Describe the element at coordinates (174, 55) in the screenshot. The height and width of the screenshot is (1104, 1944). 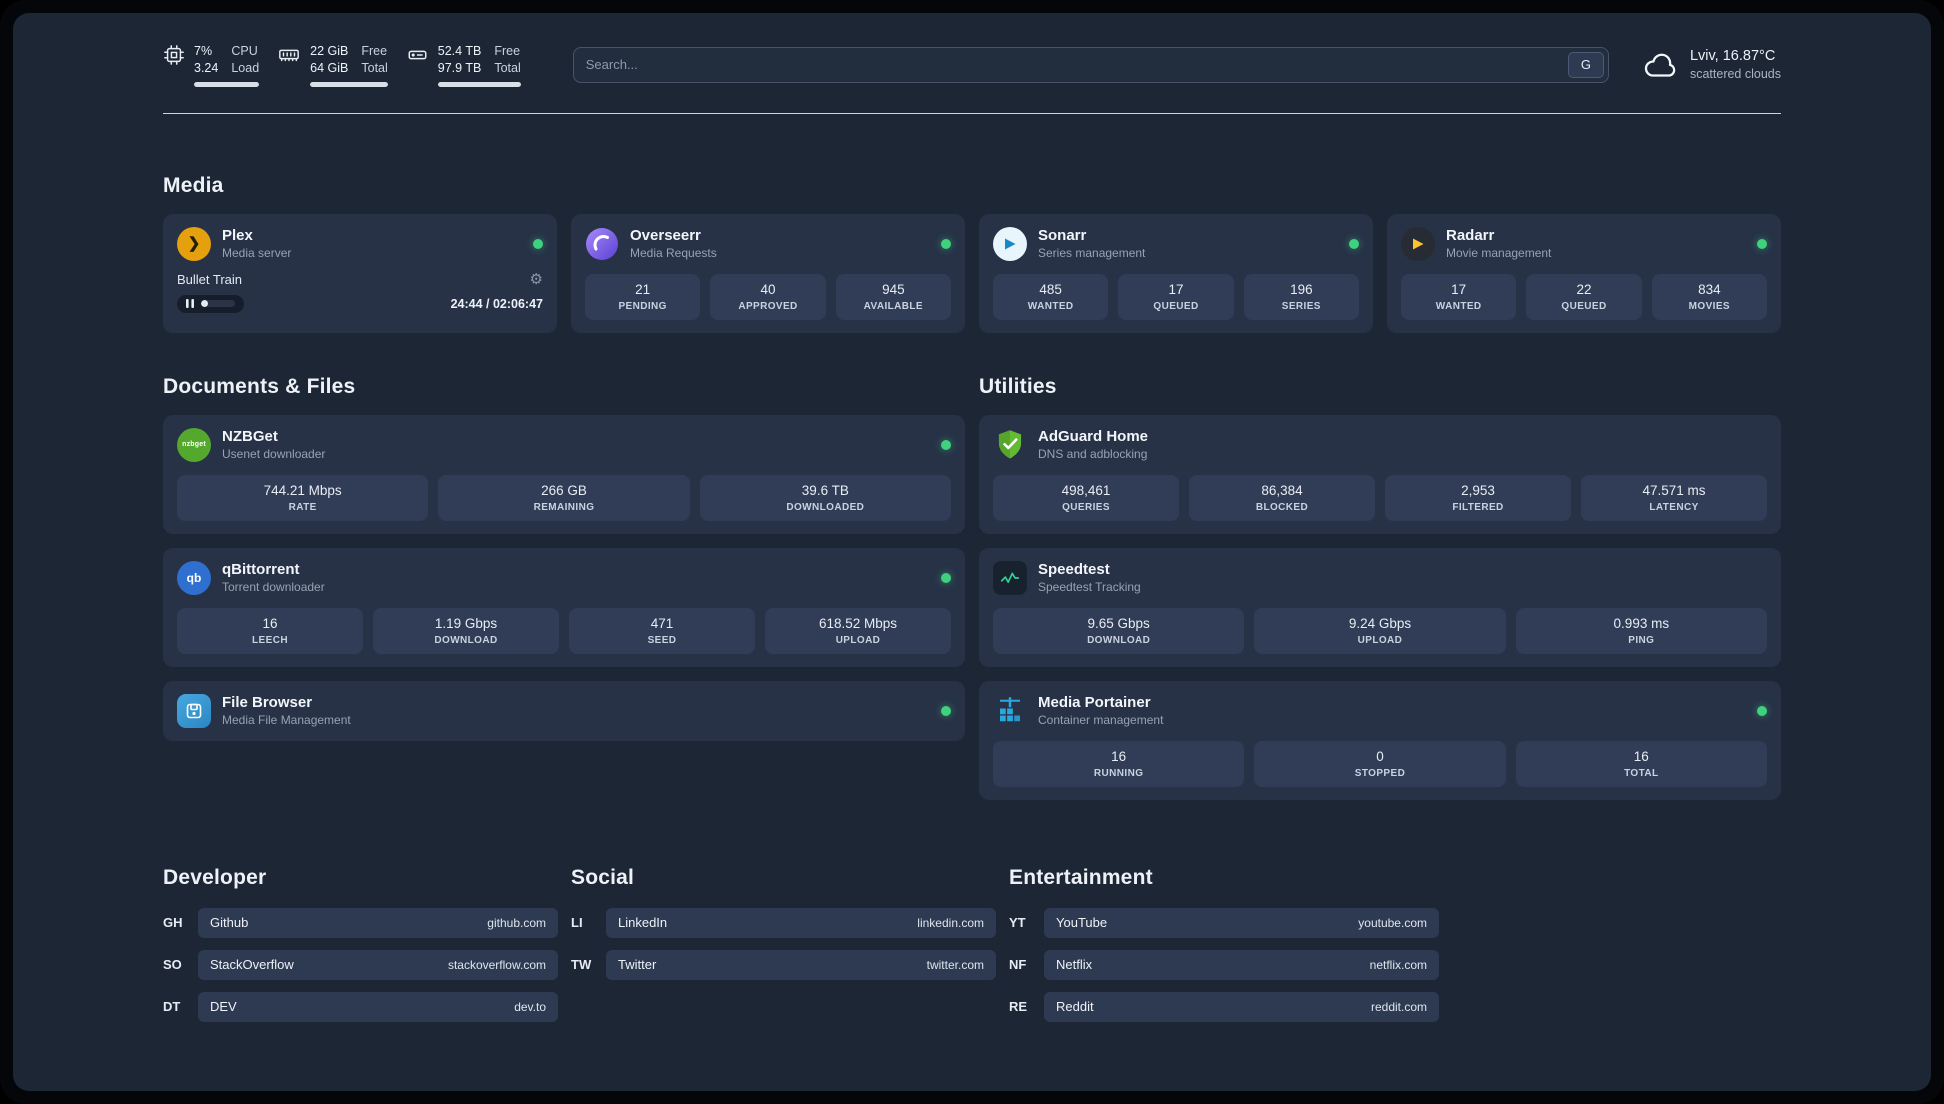
I see `cpu-icon` at that location.